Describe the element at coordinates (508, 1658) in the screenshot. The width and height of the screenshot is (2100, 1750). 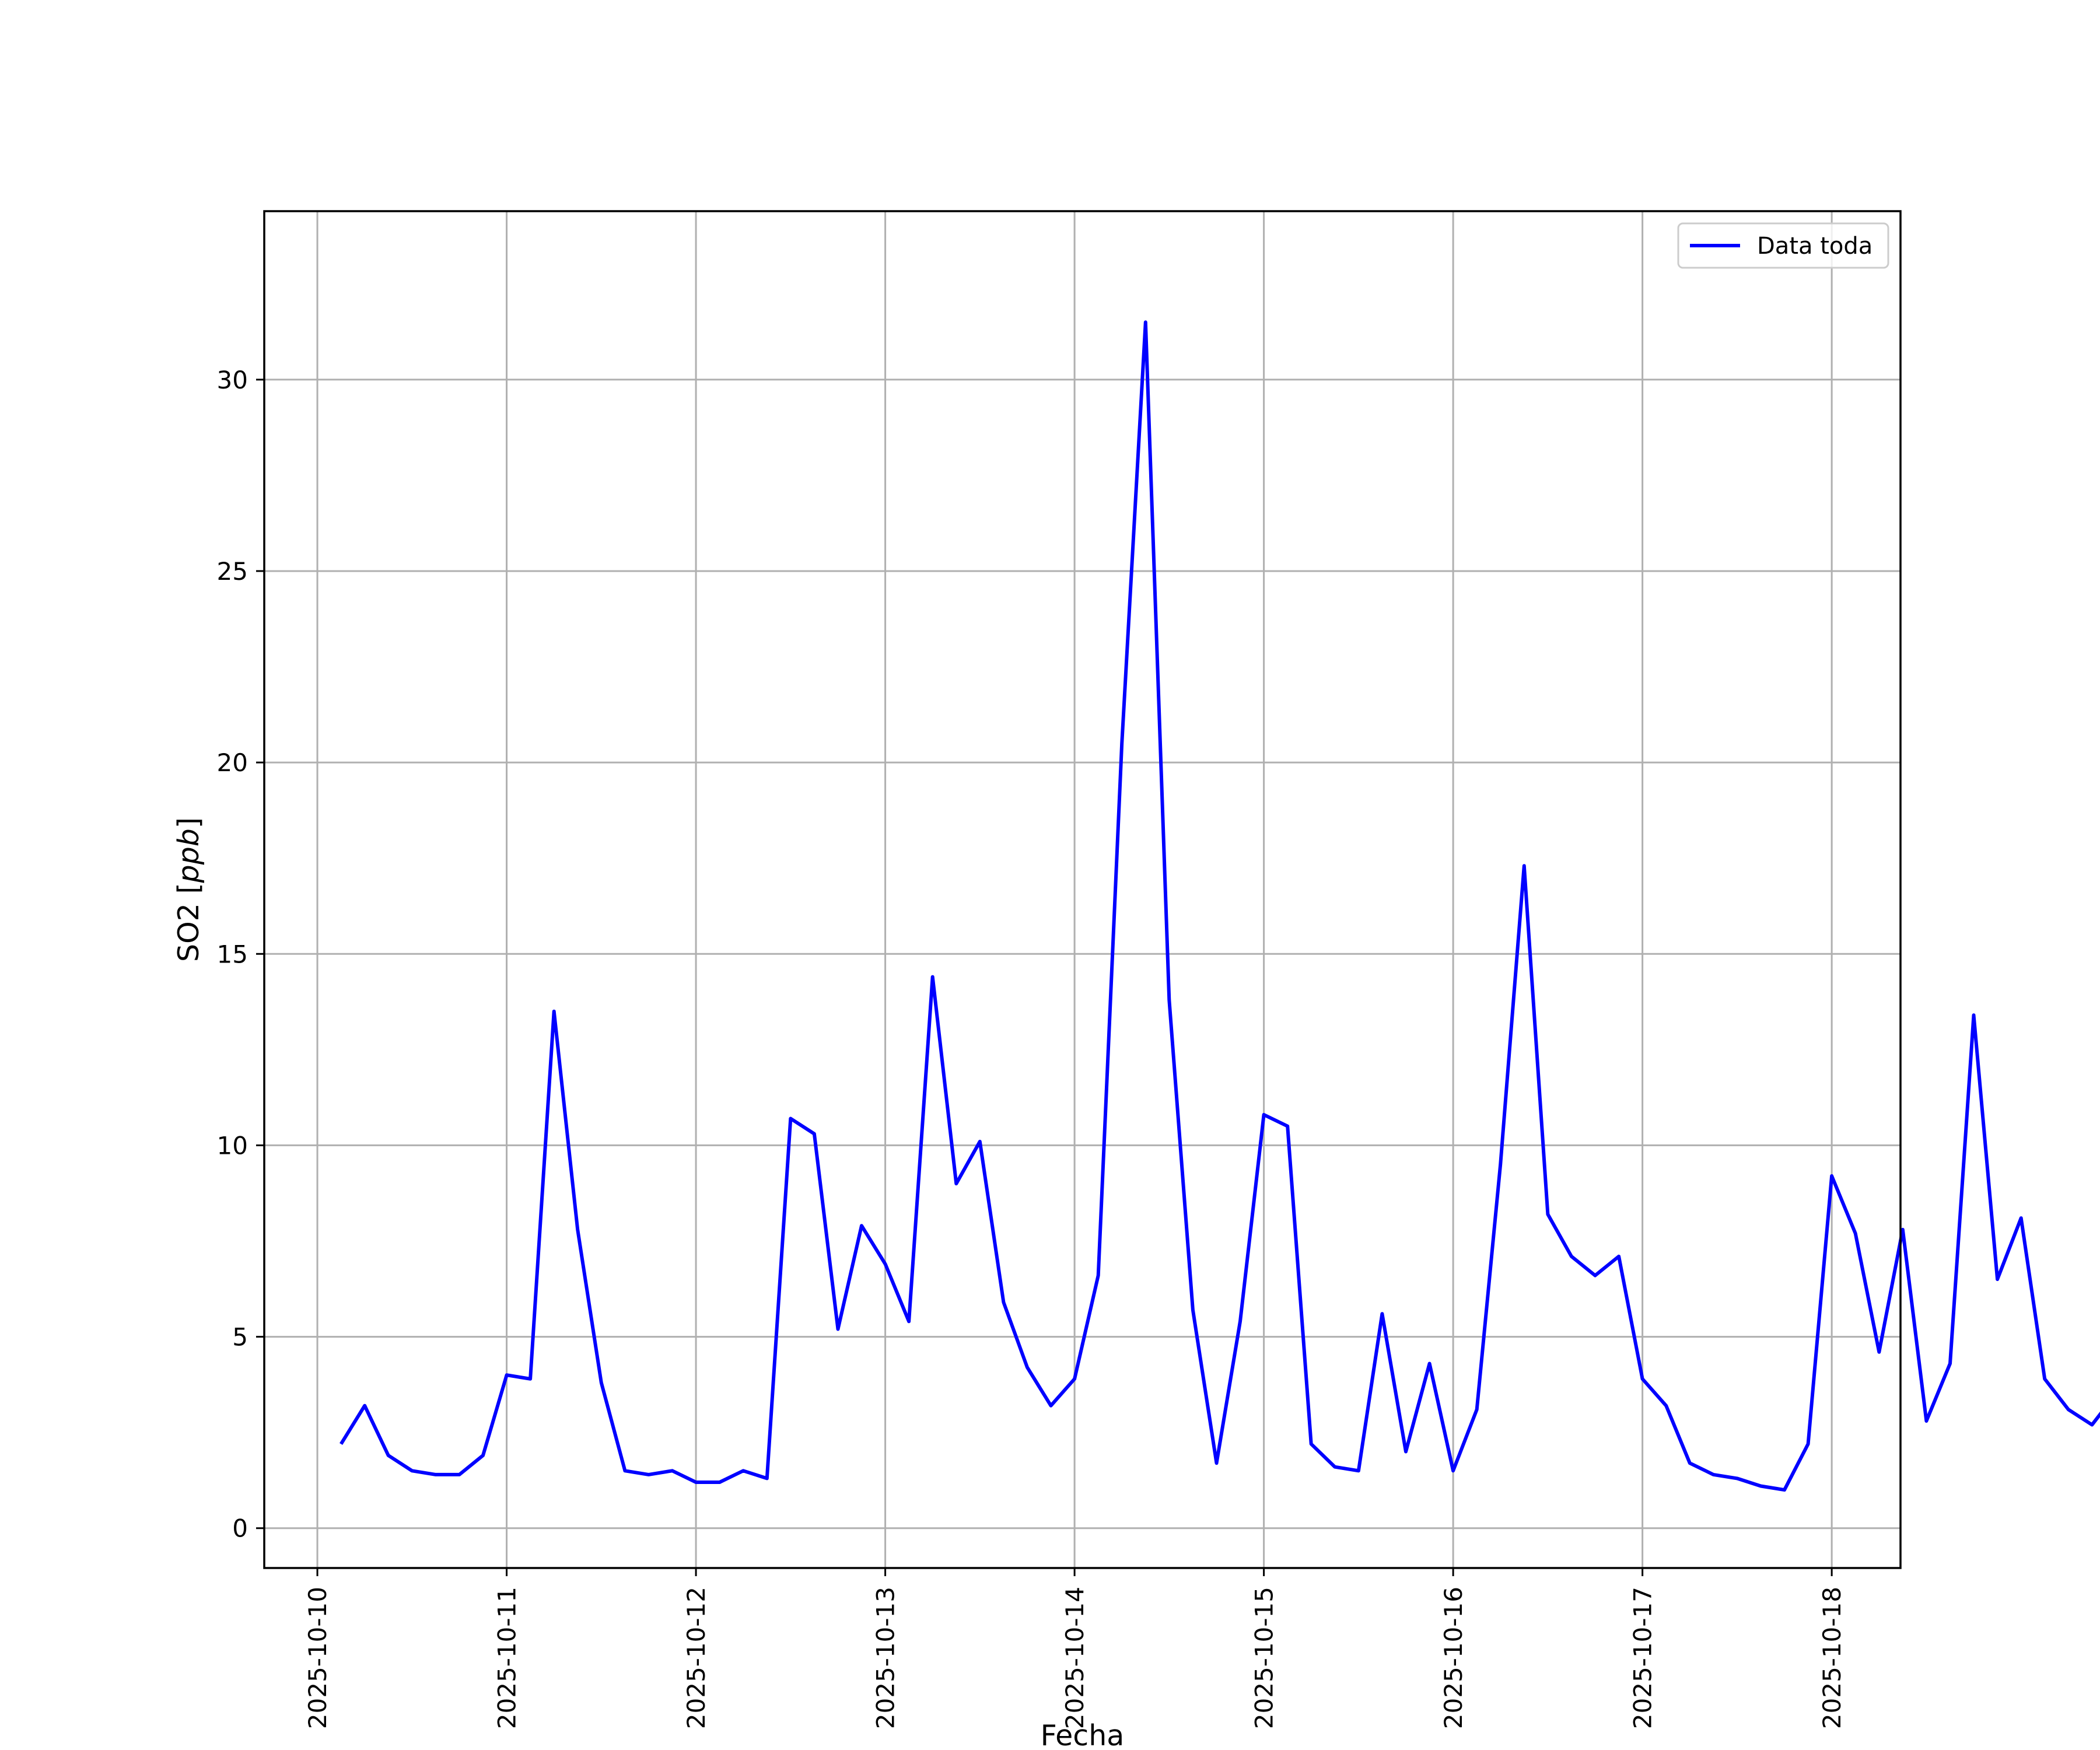
I see `x-tick-label: 2025-10-11` at that location.